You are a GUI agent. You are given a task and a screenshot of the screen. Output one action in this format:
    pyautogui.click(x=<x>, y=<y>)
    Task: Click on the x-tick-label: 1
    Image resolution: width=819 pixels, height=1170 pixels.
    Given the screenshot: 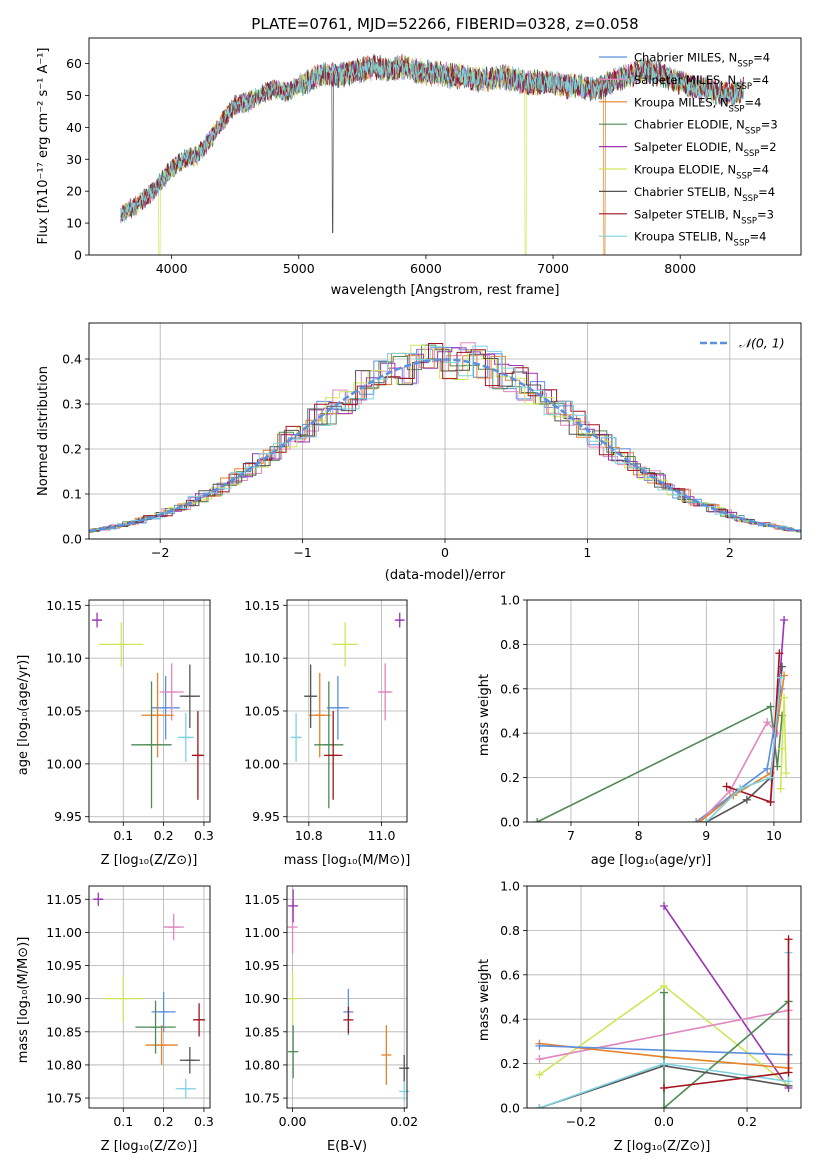 What is the action you would take?
    pyautogui.click(x=587, y=552)
    